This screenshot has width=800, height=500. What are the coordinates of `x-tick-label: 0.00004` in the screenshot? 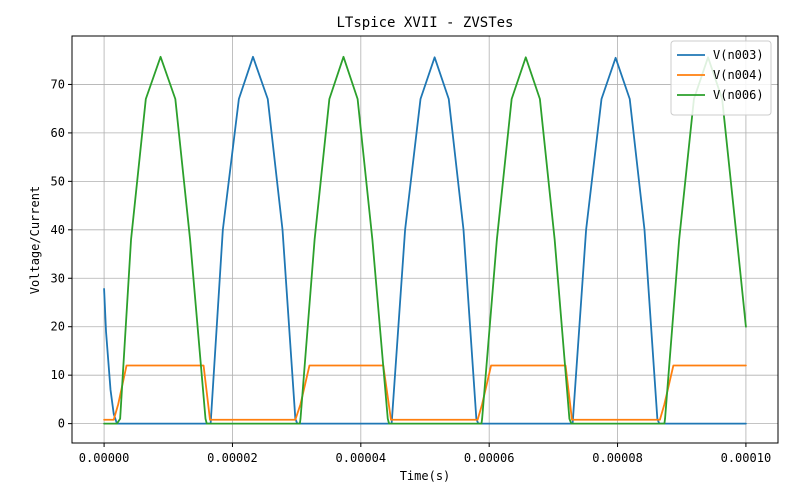 It's located at (361, 458).